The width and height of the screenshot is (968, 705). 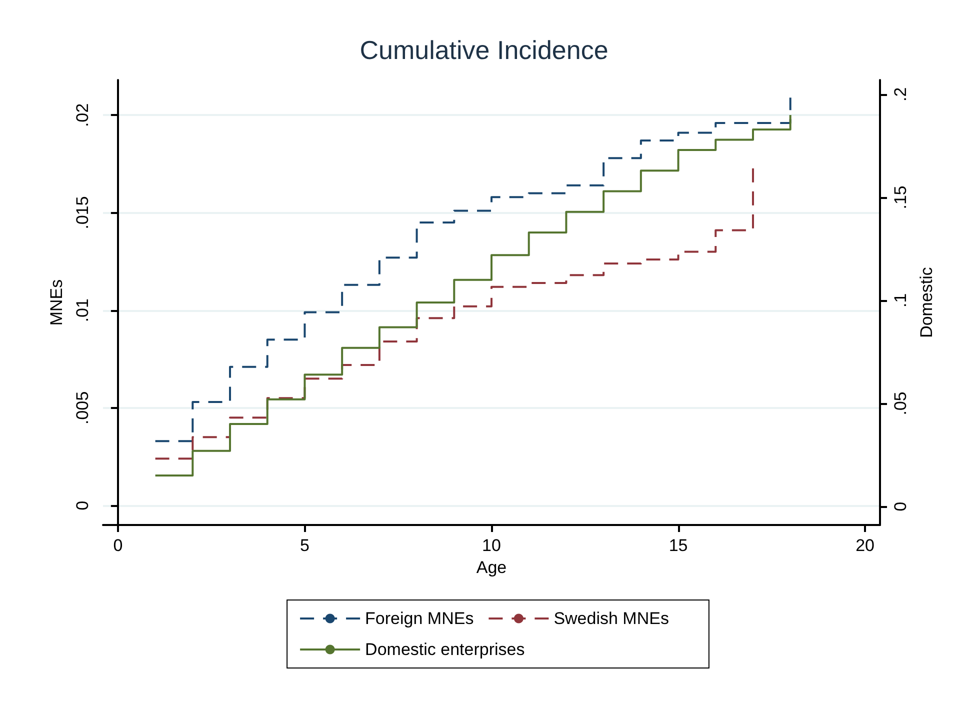 What do you see at coordinates (82, 407) in the screenshot?
I see `y-tick-label: .005` at bounding box center [82, 407].